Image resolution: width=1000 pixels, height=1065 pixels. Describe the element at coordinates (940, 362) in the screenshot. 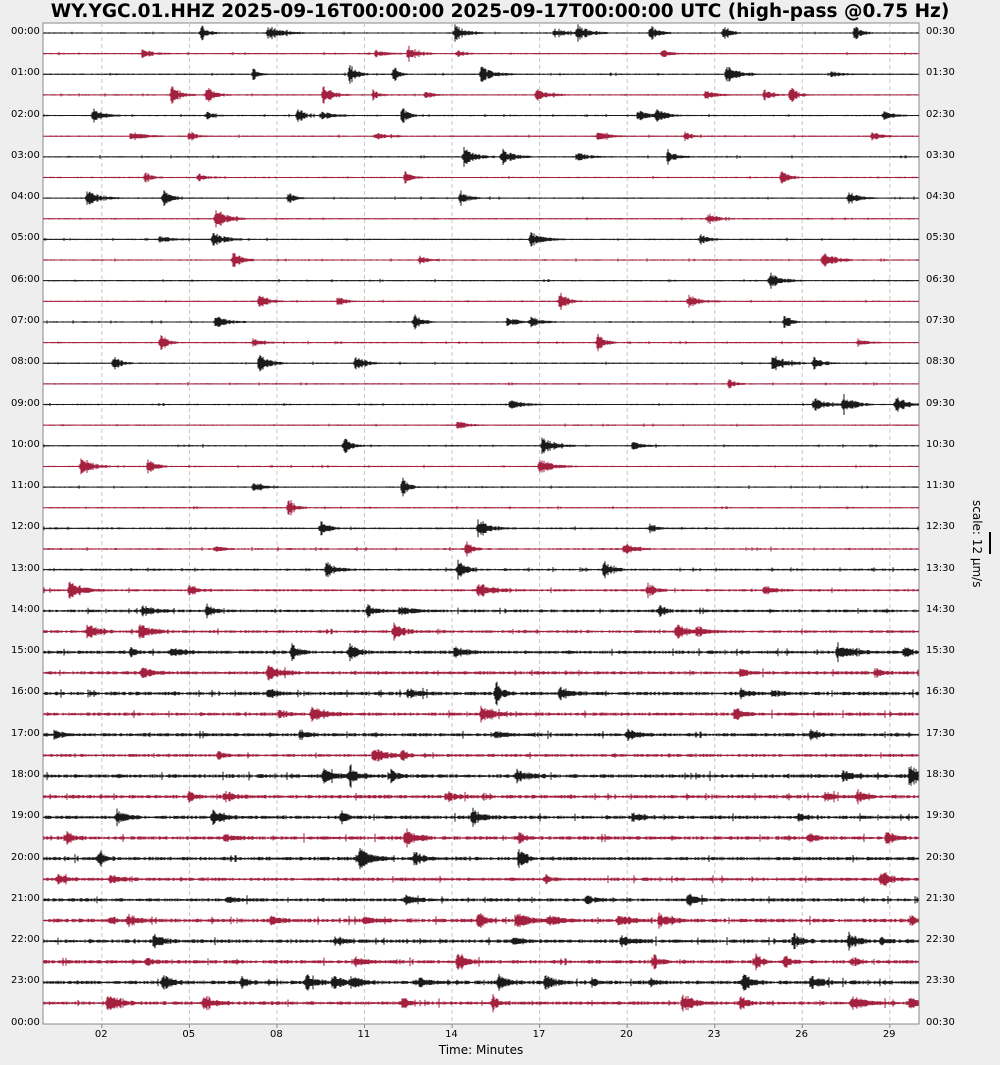

I see `right-time-label: 08:30` at that location.